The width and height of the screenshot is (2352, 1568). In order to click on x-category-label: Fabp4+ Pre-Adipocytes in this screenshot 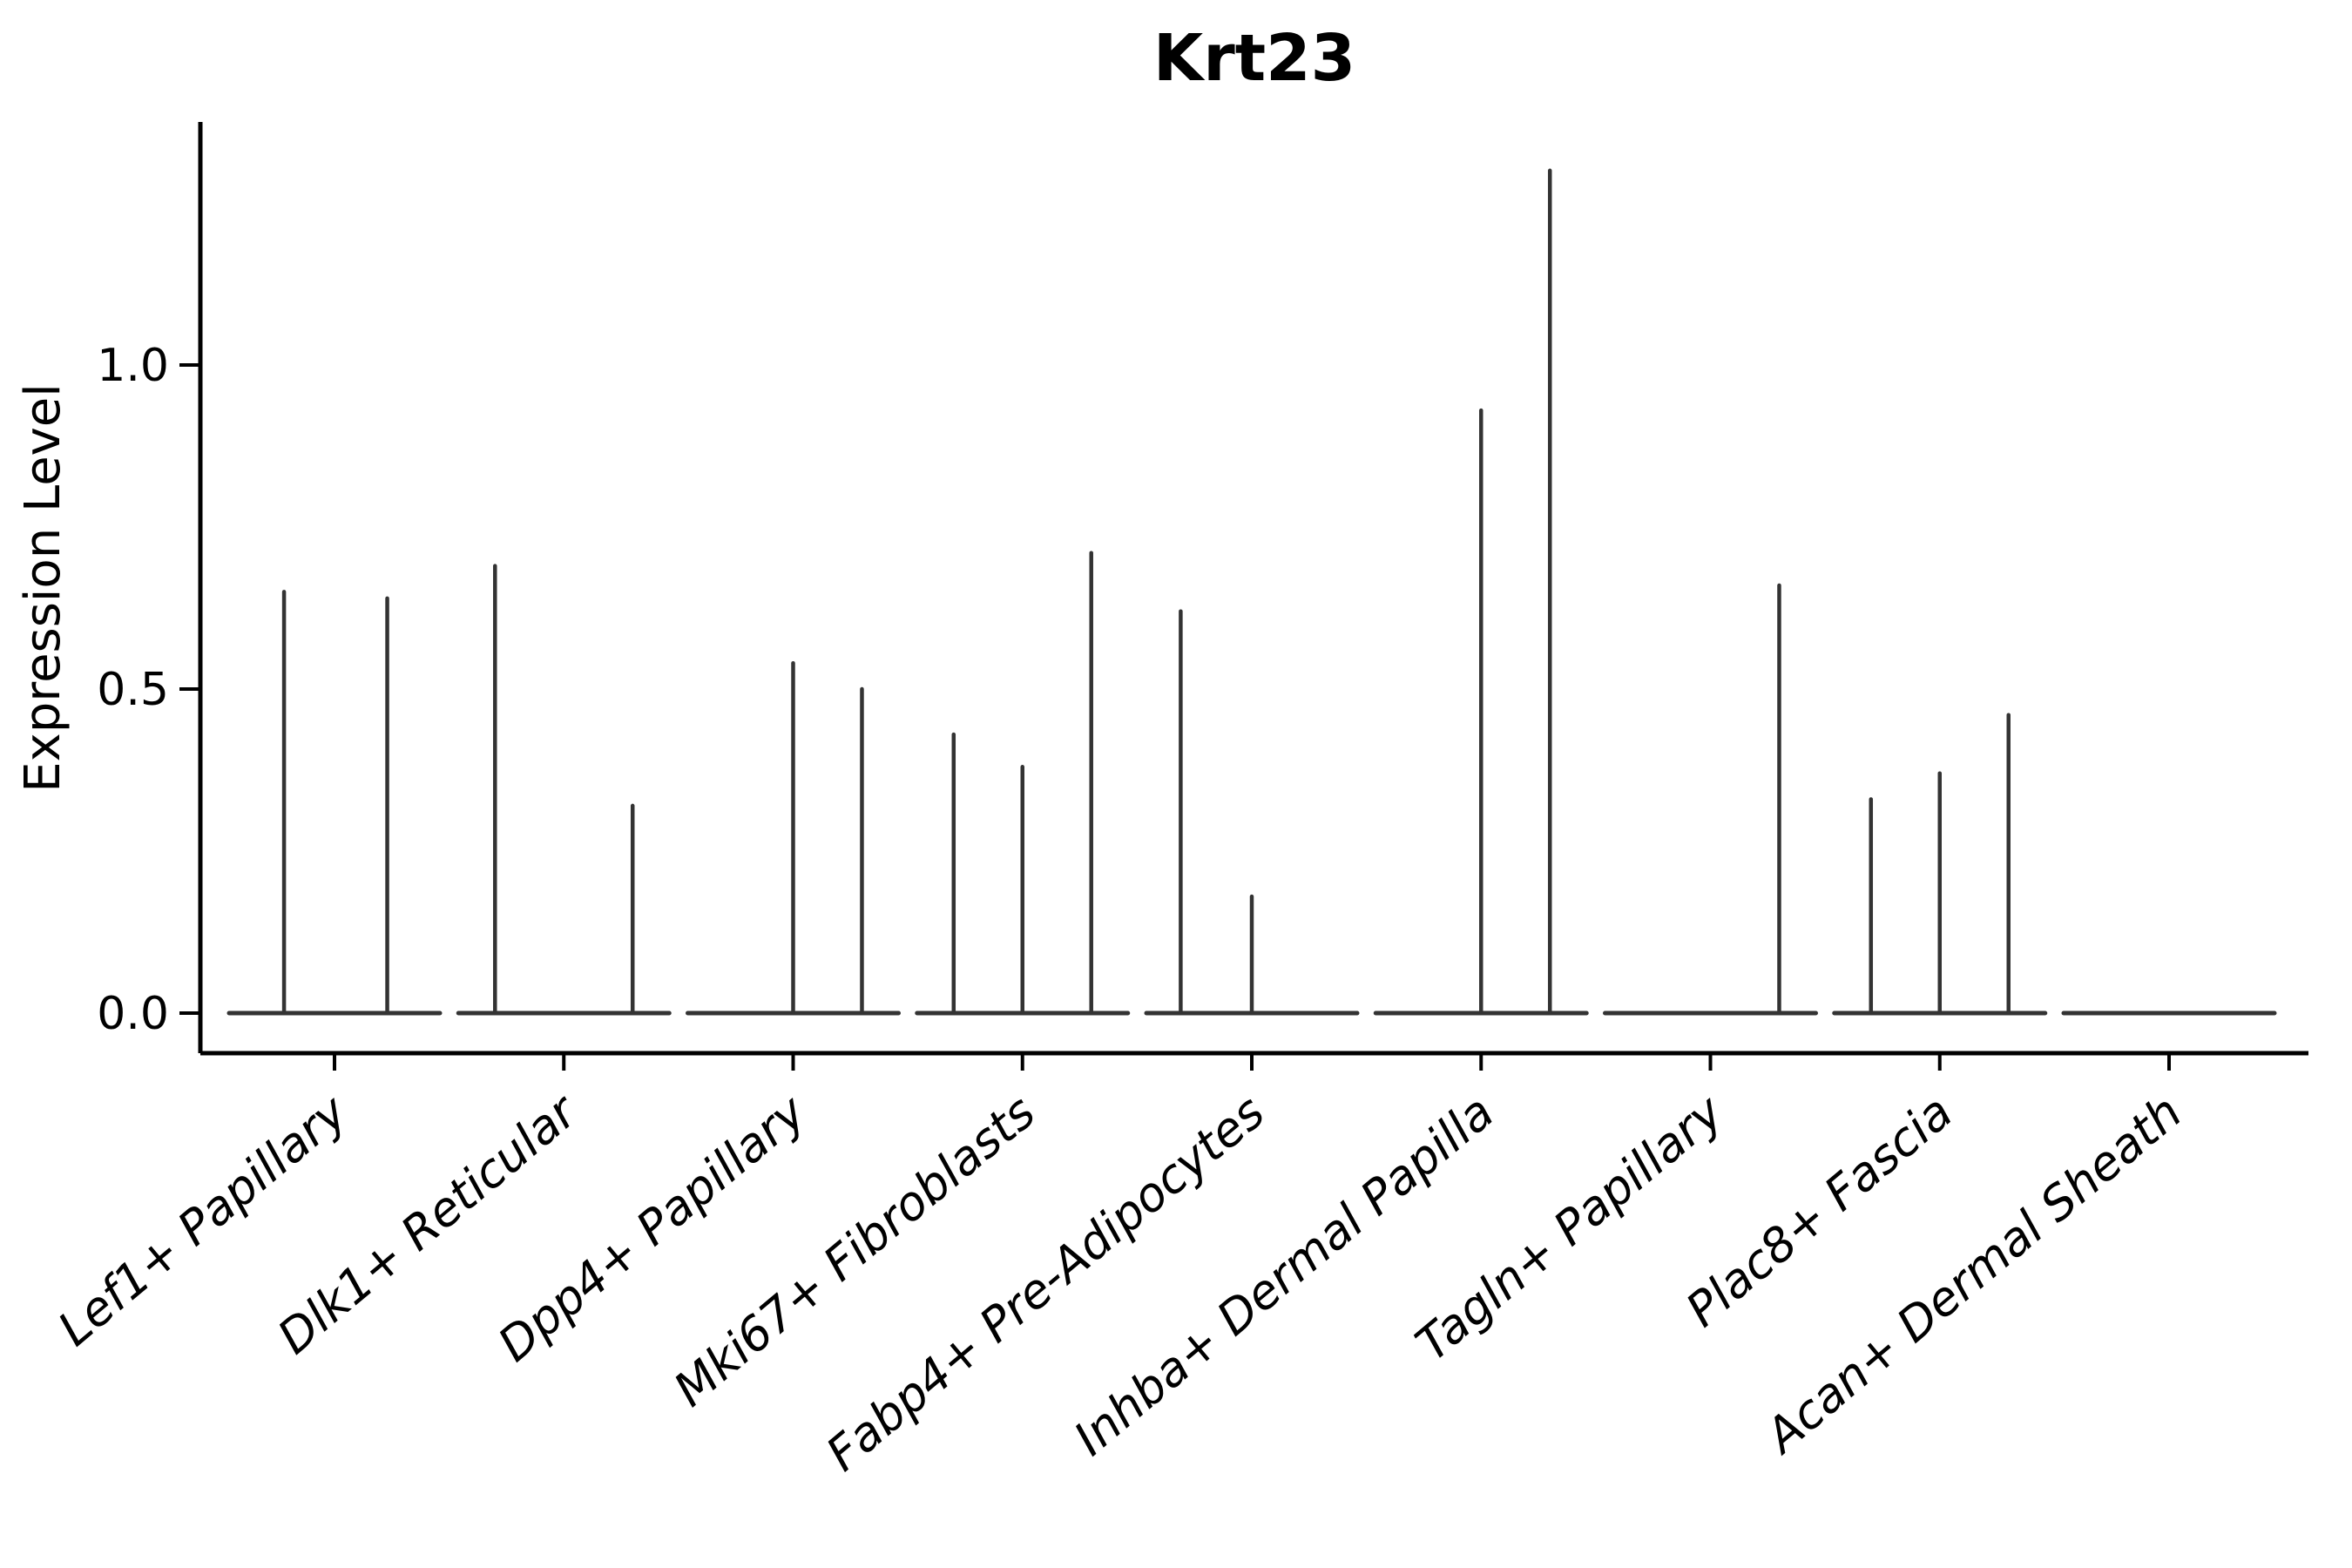, I will do `click(1045, 1283)`.